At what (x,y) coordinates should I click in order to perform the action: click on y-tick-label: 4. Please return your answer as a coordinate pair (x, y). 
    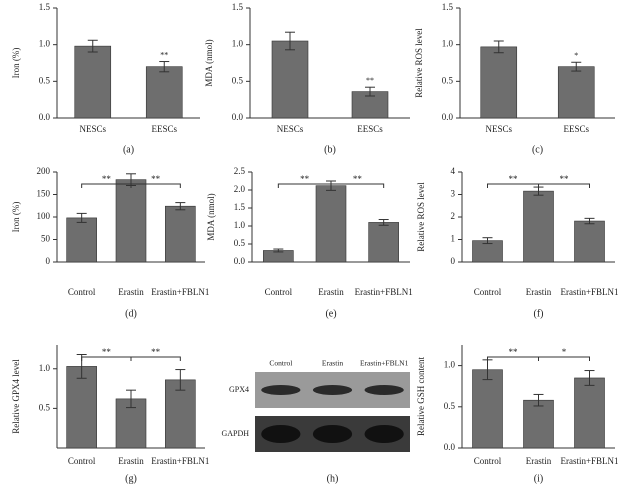
    Looking at the image, I should click on (453, 171).